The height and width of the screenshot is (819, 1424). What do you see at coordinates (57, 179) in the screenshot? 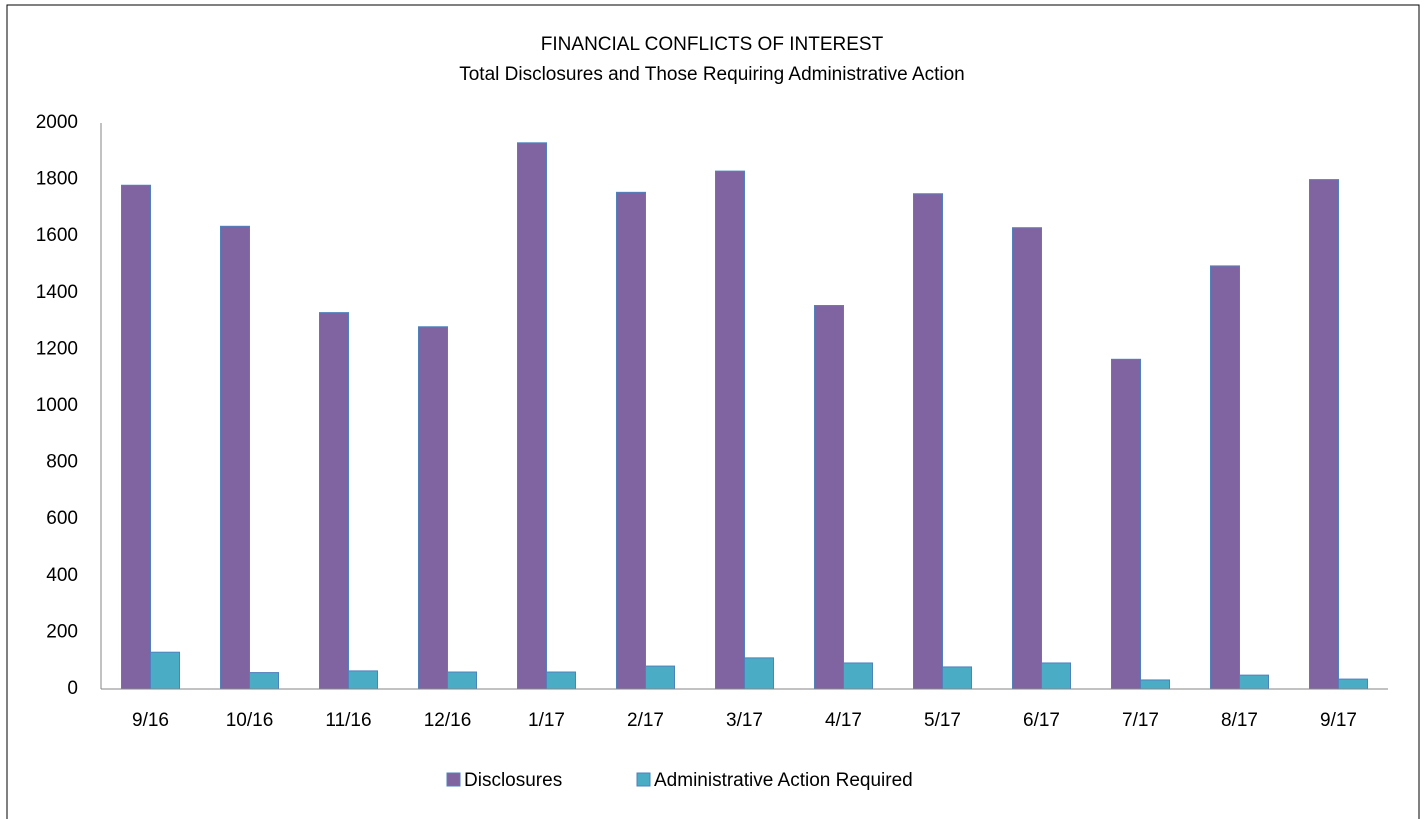
I see `y-tick-label: 1800` at bounding box center [57, 179].